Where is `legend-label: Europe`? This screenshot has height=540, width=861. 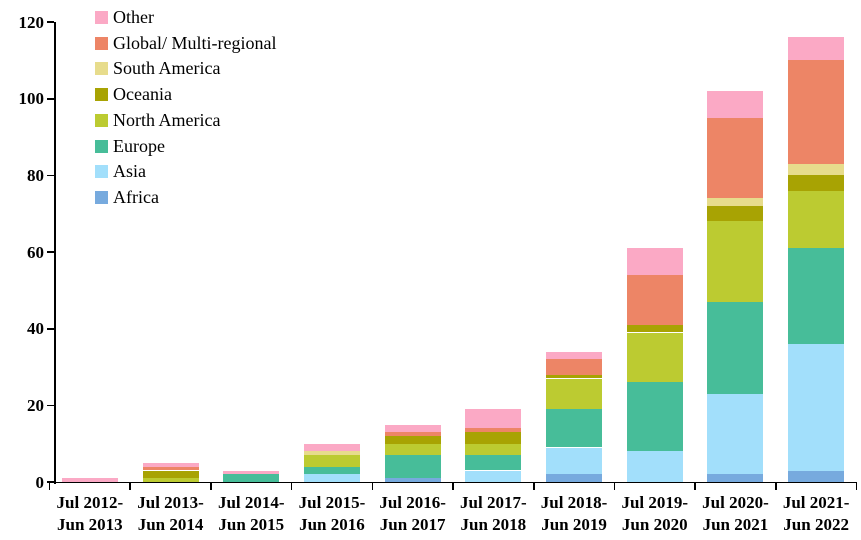 legend-label: Europe is located at coordinates (139, 145).